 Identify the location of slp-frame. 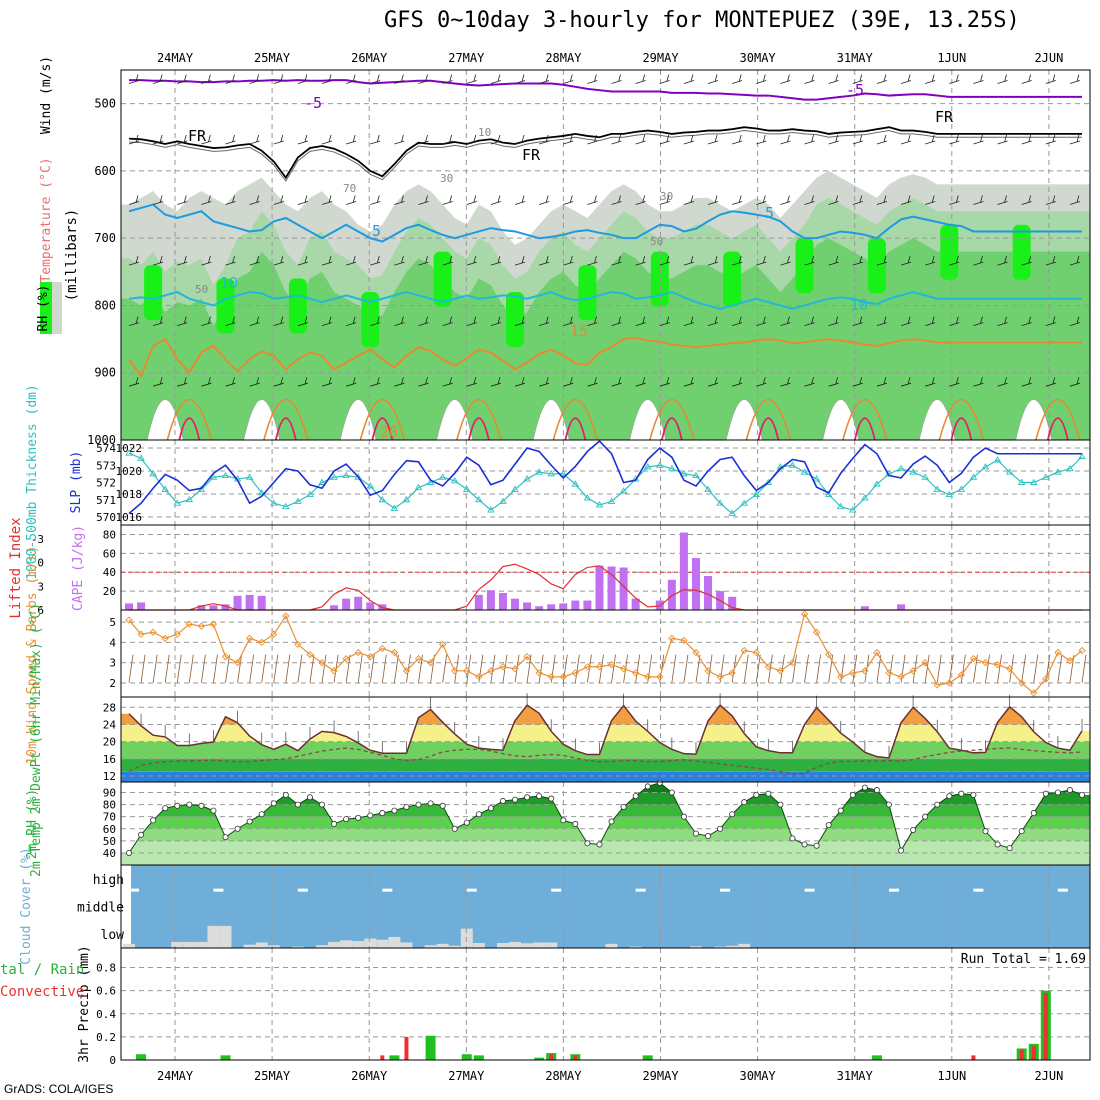
(605, 482).